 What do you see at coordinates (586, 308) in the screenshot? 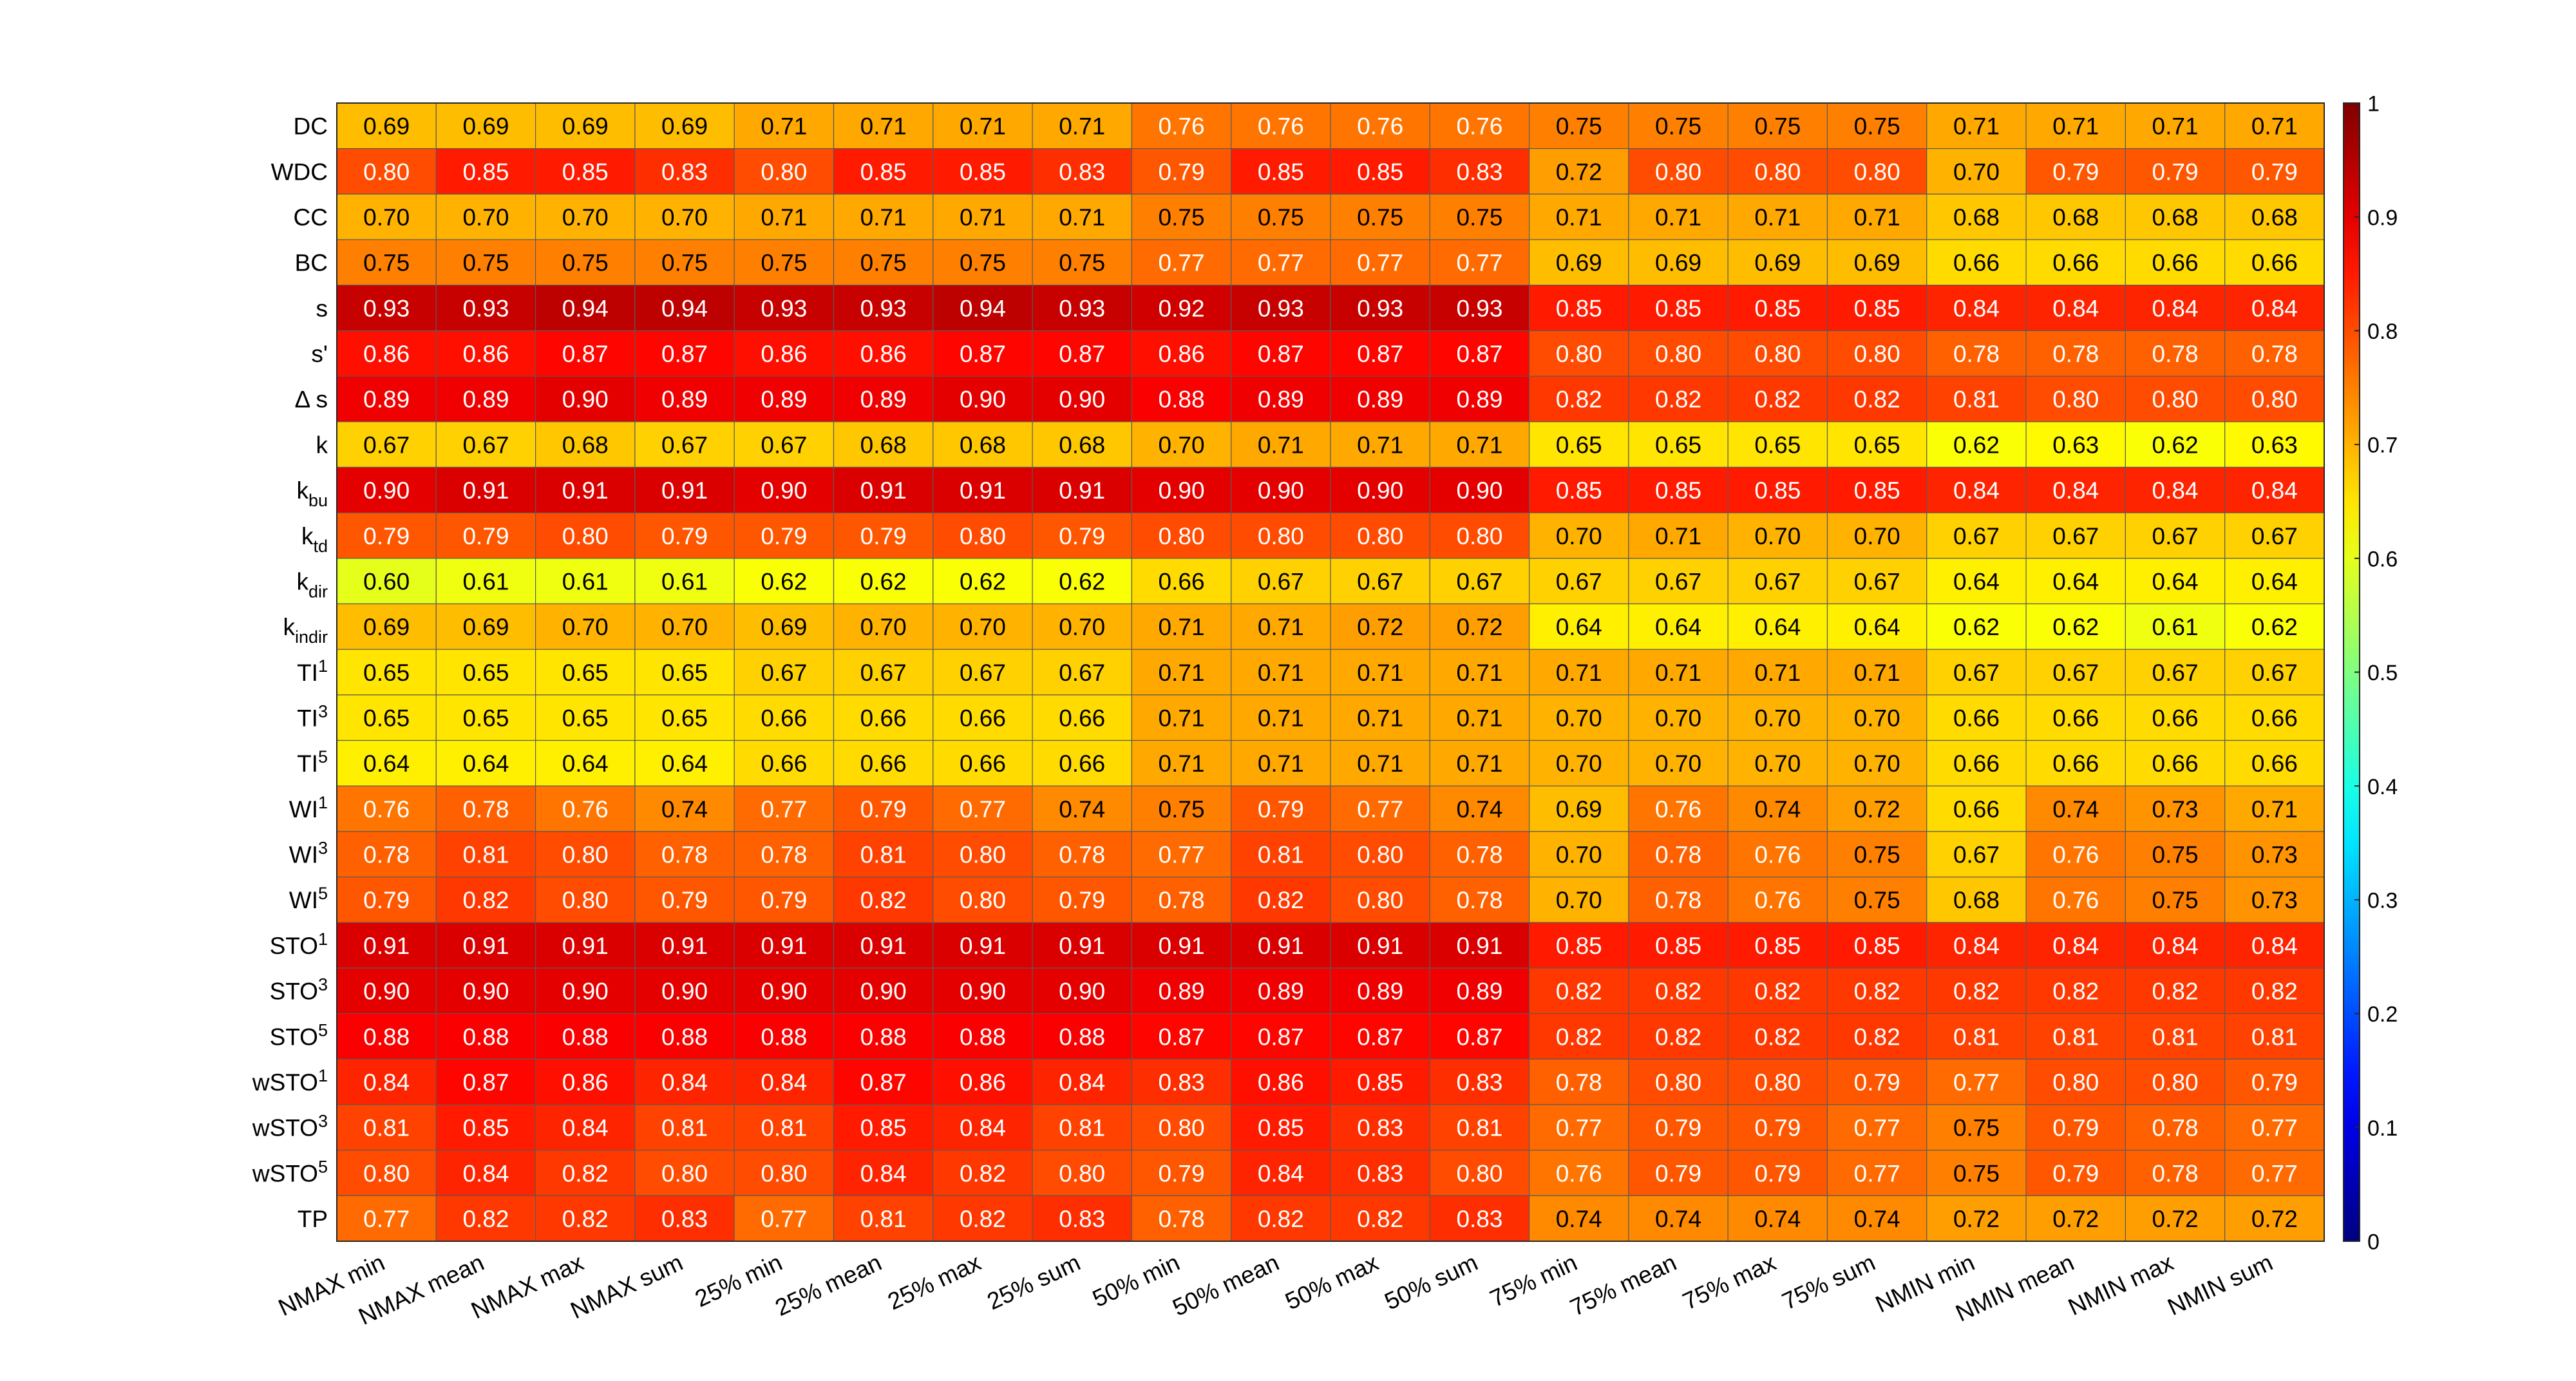
I see `cell-value-label: 0.94` at bounding box center [586, 308].